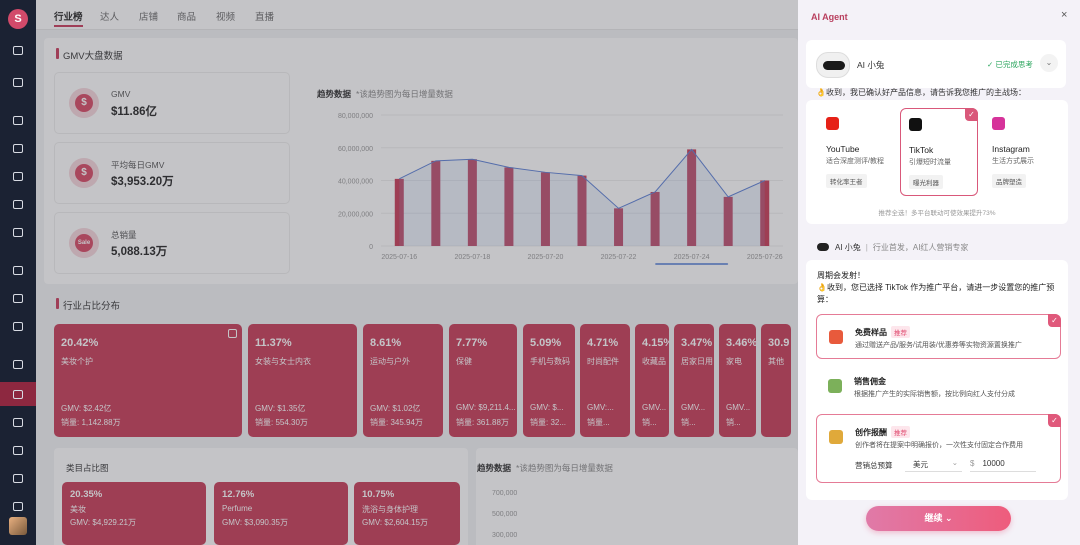 The image size is (1080, 545). What do you see at coordinates (232, 333) in the screenshot?
I see `checkbox` at bounding box center [232, 333].